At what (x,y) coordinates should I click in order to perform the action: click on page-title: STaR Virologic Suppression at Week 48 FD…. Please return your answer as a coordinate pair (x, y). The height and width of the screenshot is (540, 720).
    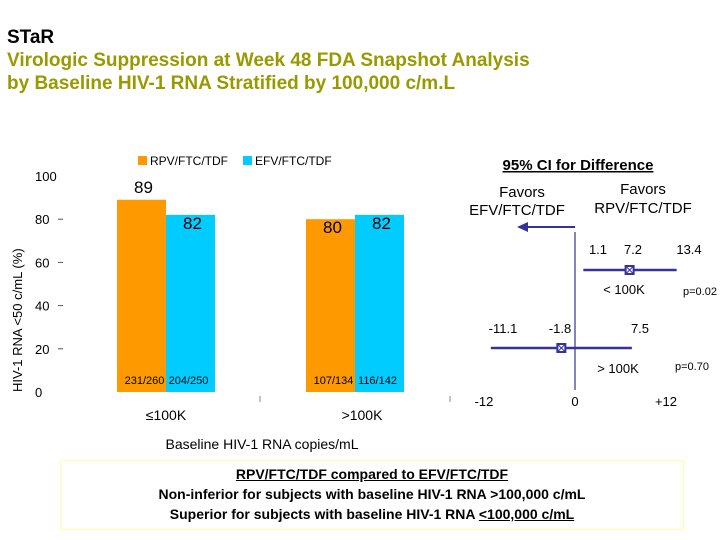
    Looking at the image, I should click on (268, 60).